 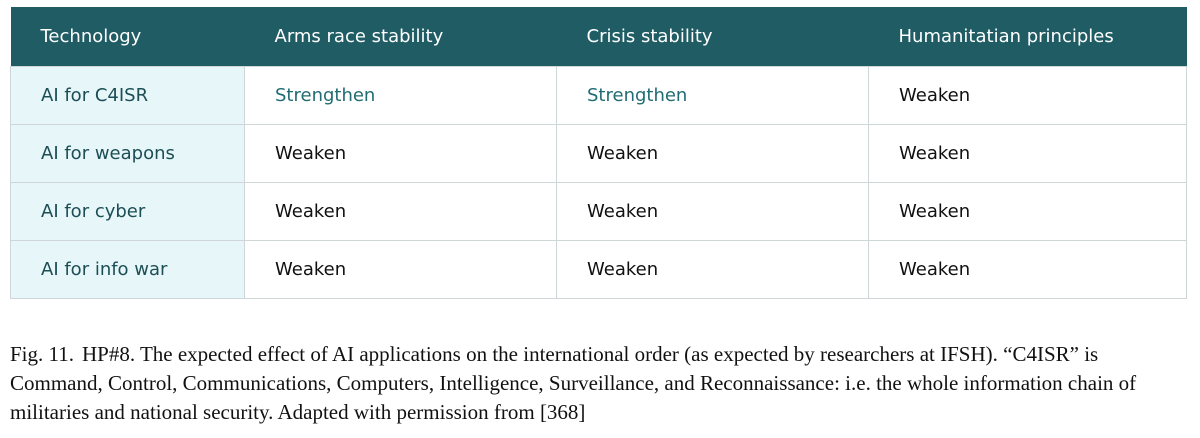 What do you see at coordinates (42, 354) in the screenshot?
I see `caption-label: Fig. 11.` at bounding box center [42, 354].